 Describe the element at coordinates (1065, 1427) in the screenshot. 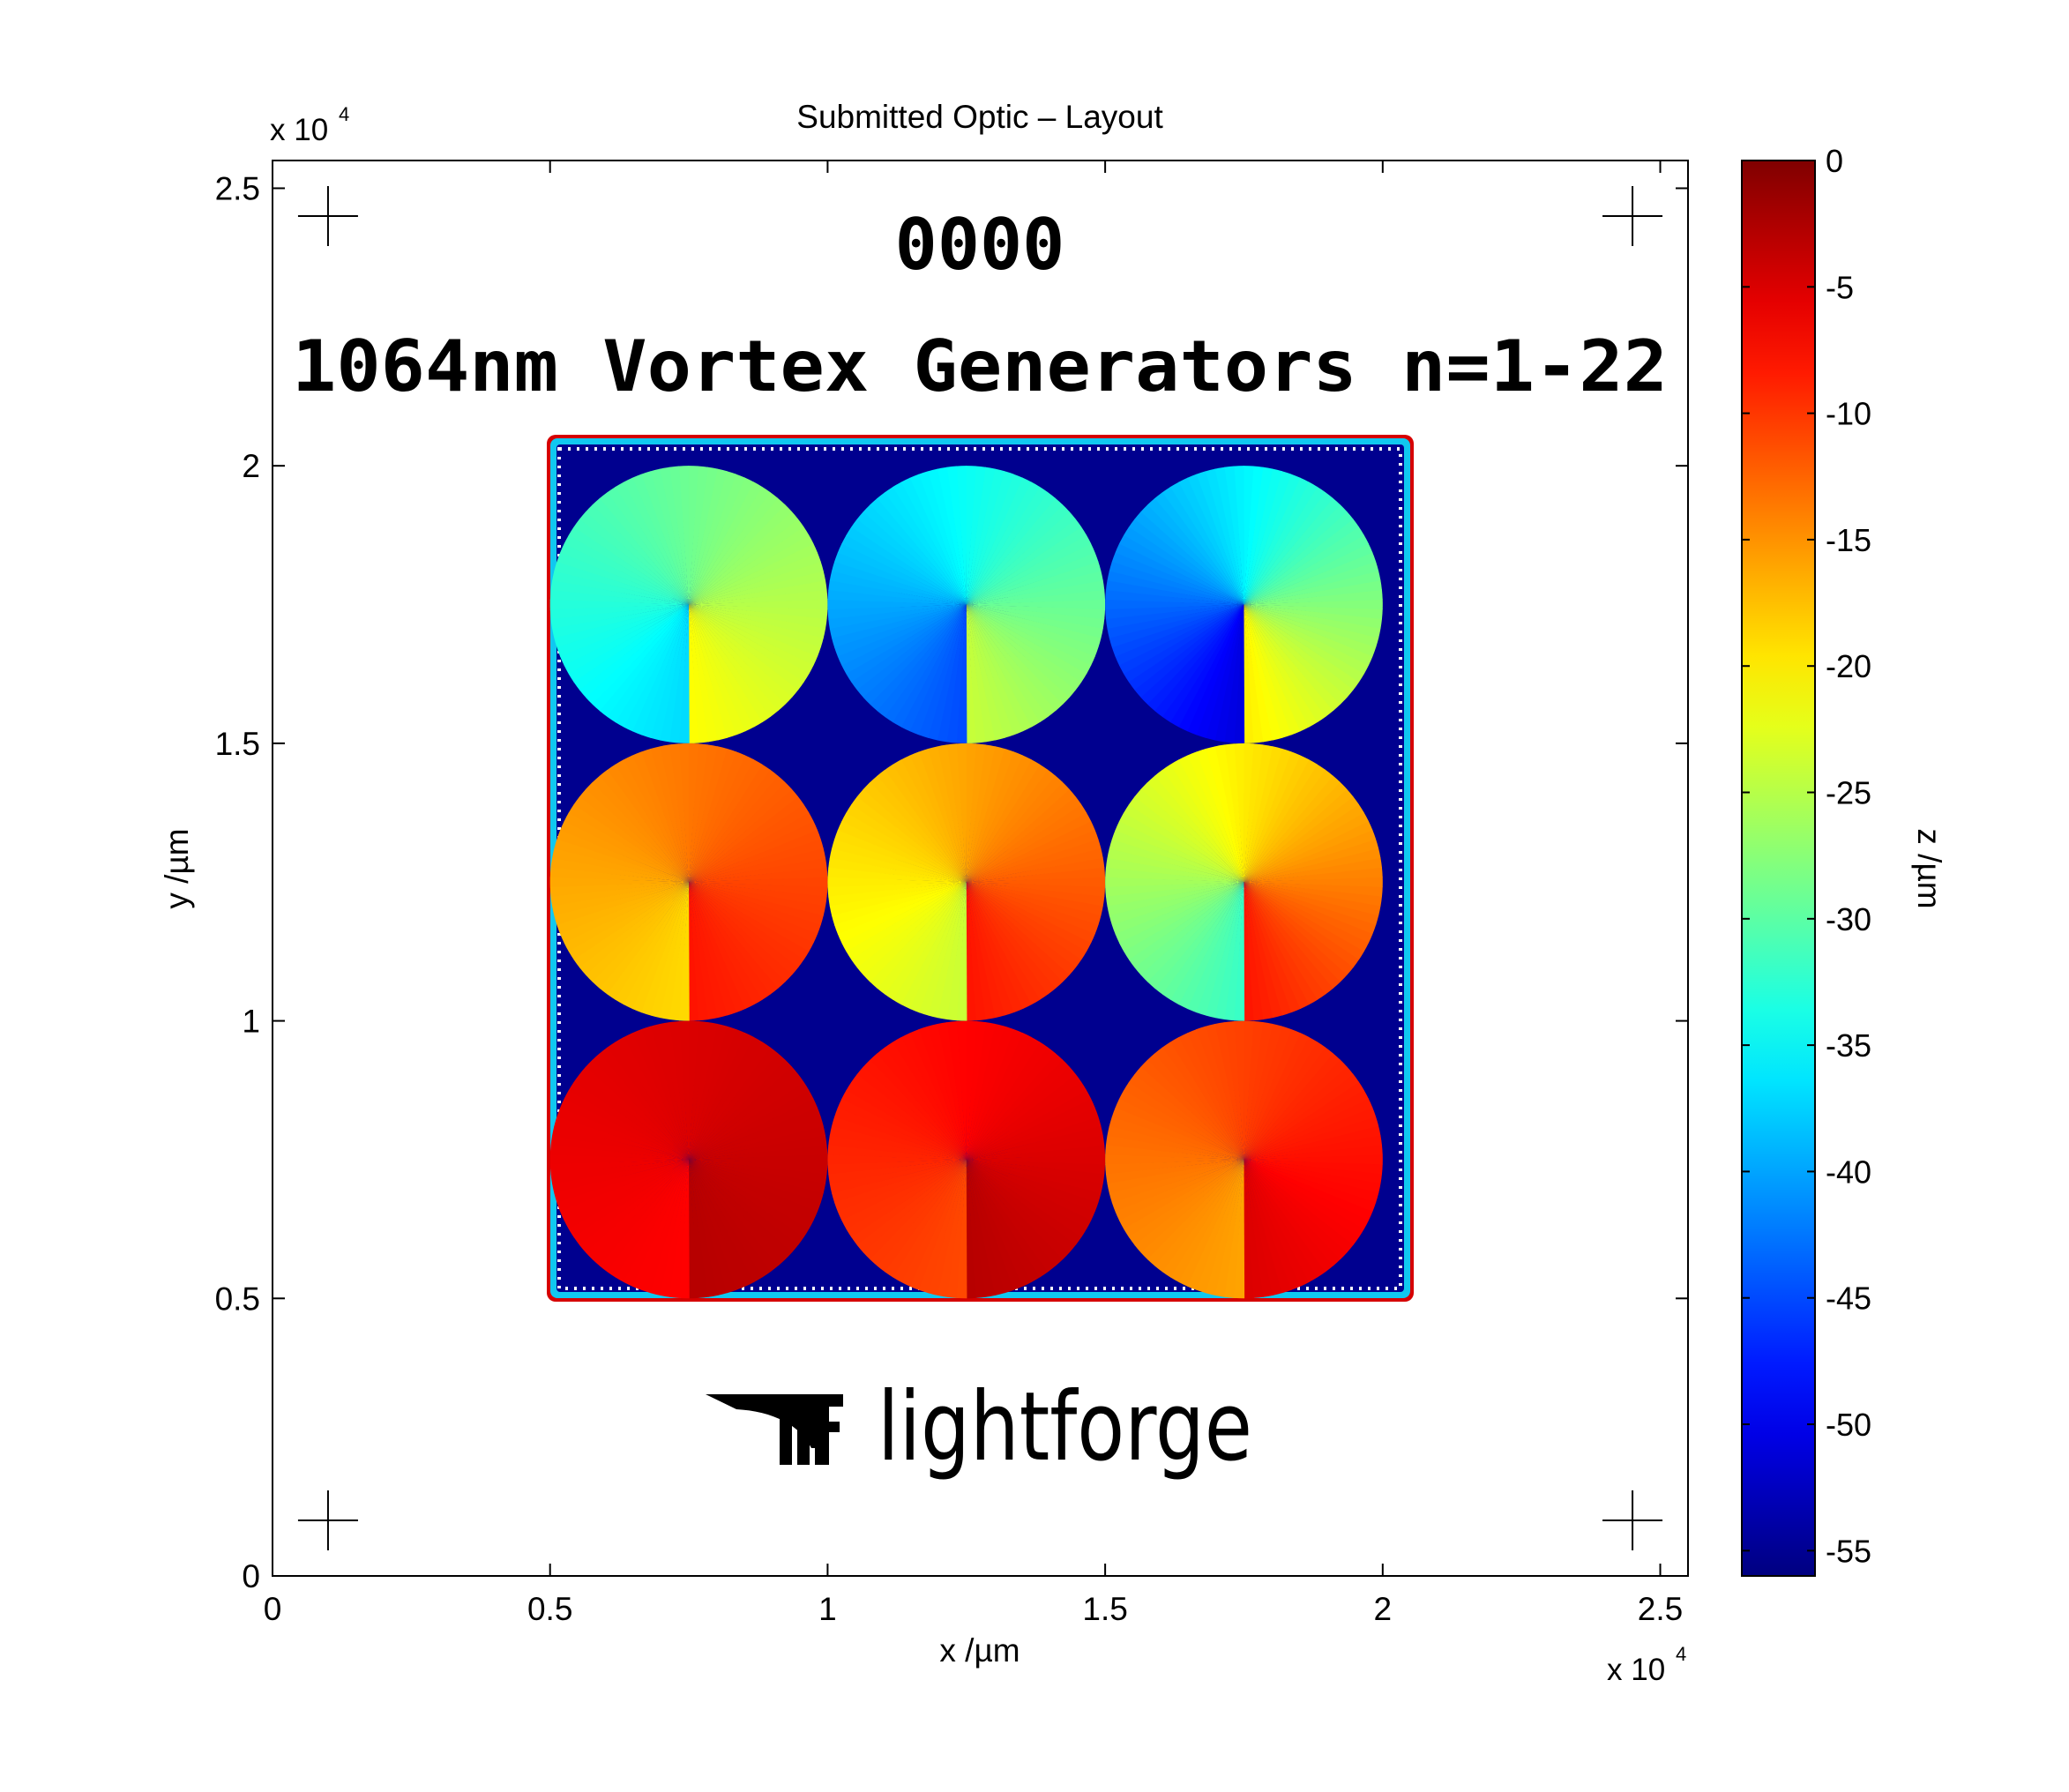

I see `logo-wordmark: lightforge` at that location.